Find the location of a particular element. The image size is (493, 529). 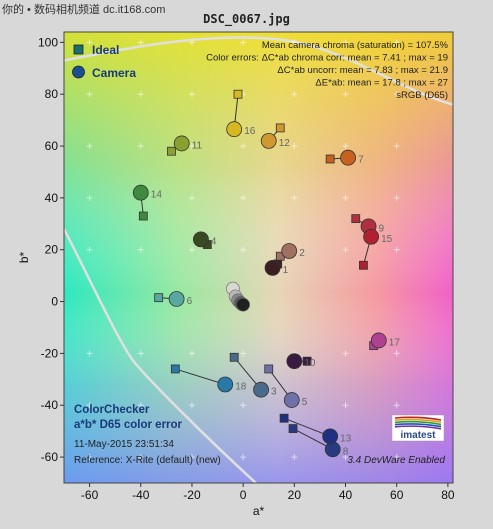

legend-camera-label: Camera is located at coordinates (114, 73).